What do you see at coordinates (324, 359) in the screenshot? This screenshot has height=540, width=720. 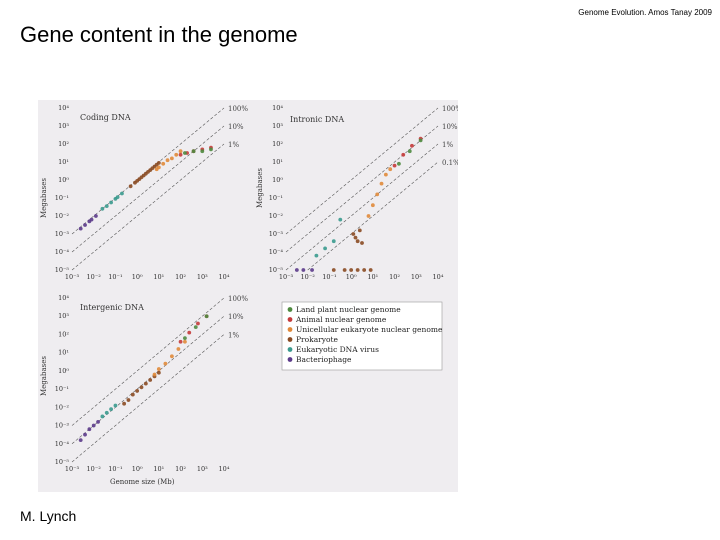 I see `legend-label: Bacteriophage` at bounding box center [324, 359].